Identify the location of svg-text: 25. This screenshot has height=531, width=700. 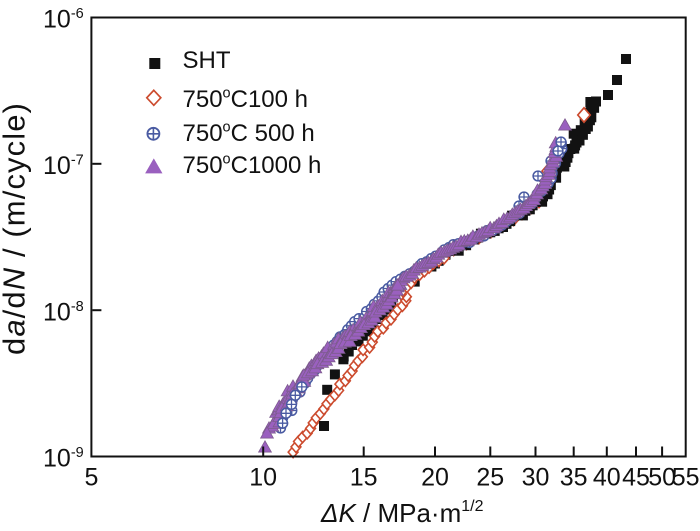
(490, 478).